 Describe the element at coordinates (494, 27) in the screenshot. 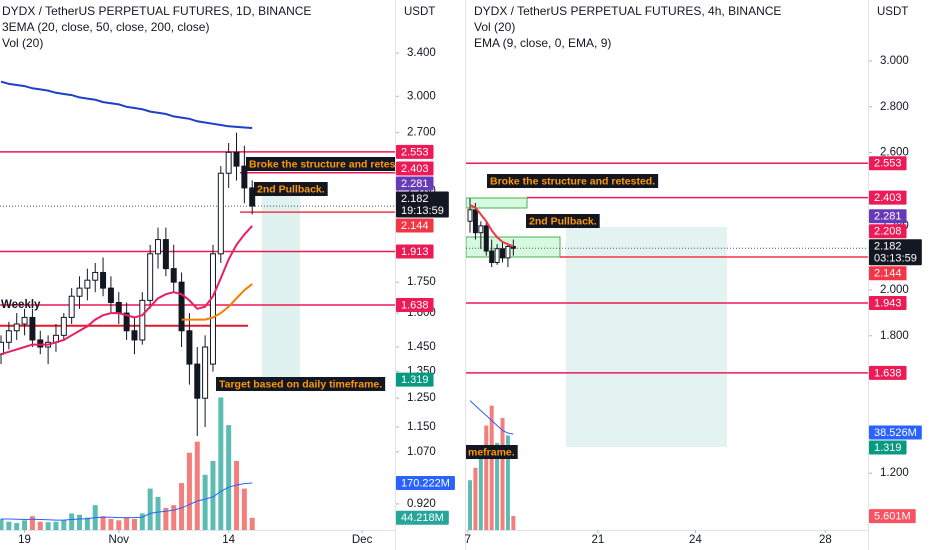

I see `chart-header: Vol (20)` at that location.